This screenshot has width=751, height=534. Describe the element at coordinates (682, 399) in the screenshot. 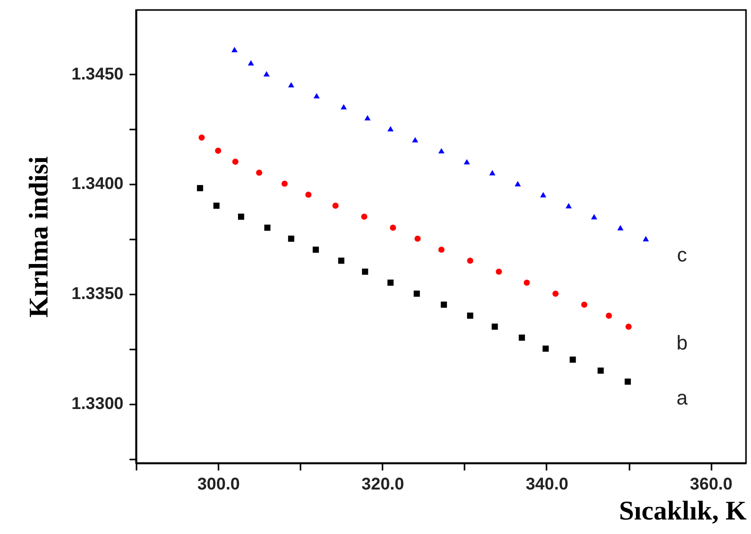

I see `text: a` at that location.